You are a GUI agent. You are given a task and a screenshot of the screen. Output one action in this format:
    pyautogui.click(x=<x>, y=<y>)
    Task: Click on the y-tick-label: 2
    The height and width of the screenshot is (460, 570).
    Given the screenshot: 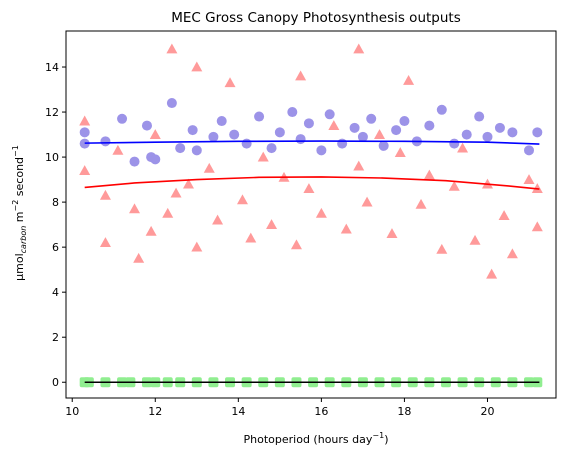 What is the action you would take?
    pyautogui.click(x=55, y=337)
    